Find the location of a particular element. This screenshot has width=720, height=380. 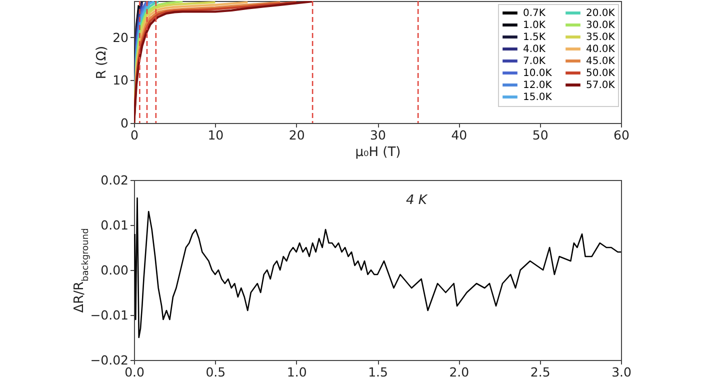

legend-label: 0.7K is located at coordinates (534, 13).